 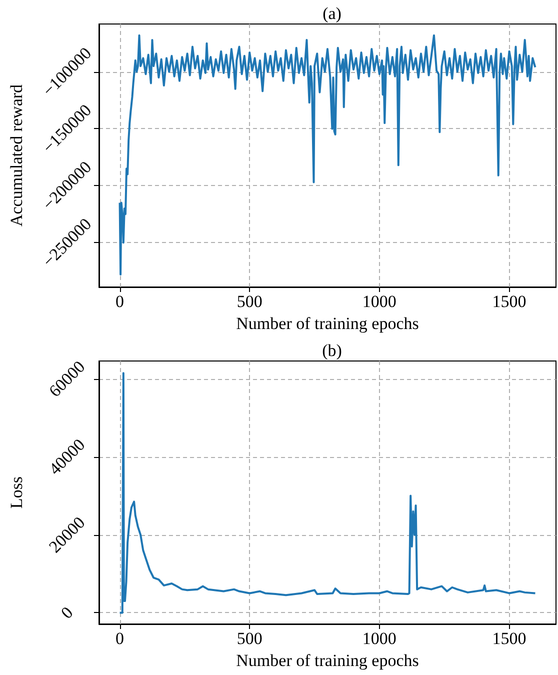 What do you see at coordinates (16, 155) in the screenshot?
I see `y-axis-title: Accumulated reward` at bounding box center [16, 155].